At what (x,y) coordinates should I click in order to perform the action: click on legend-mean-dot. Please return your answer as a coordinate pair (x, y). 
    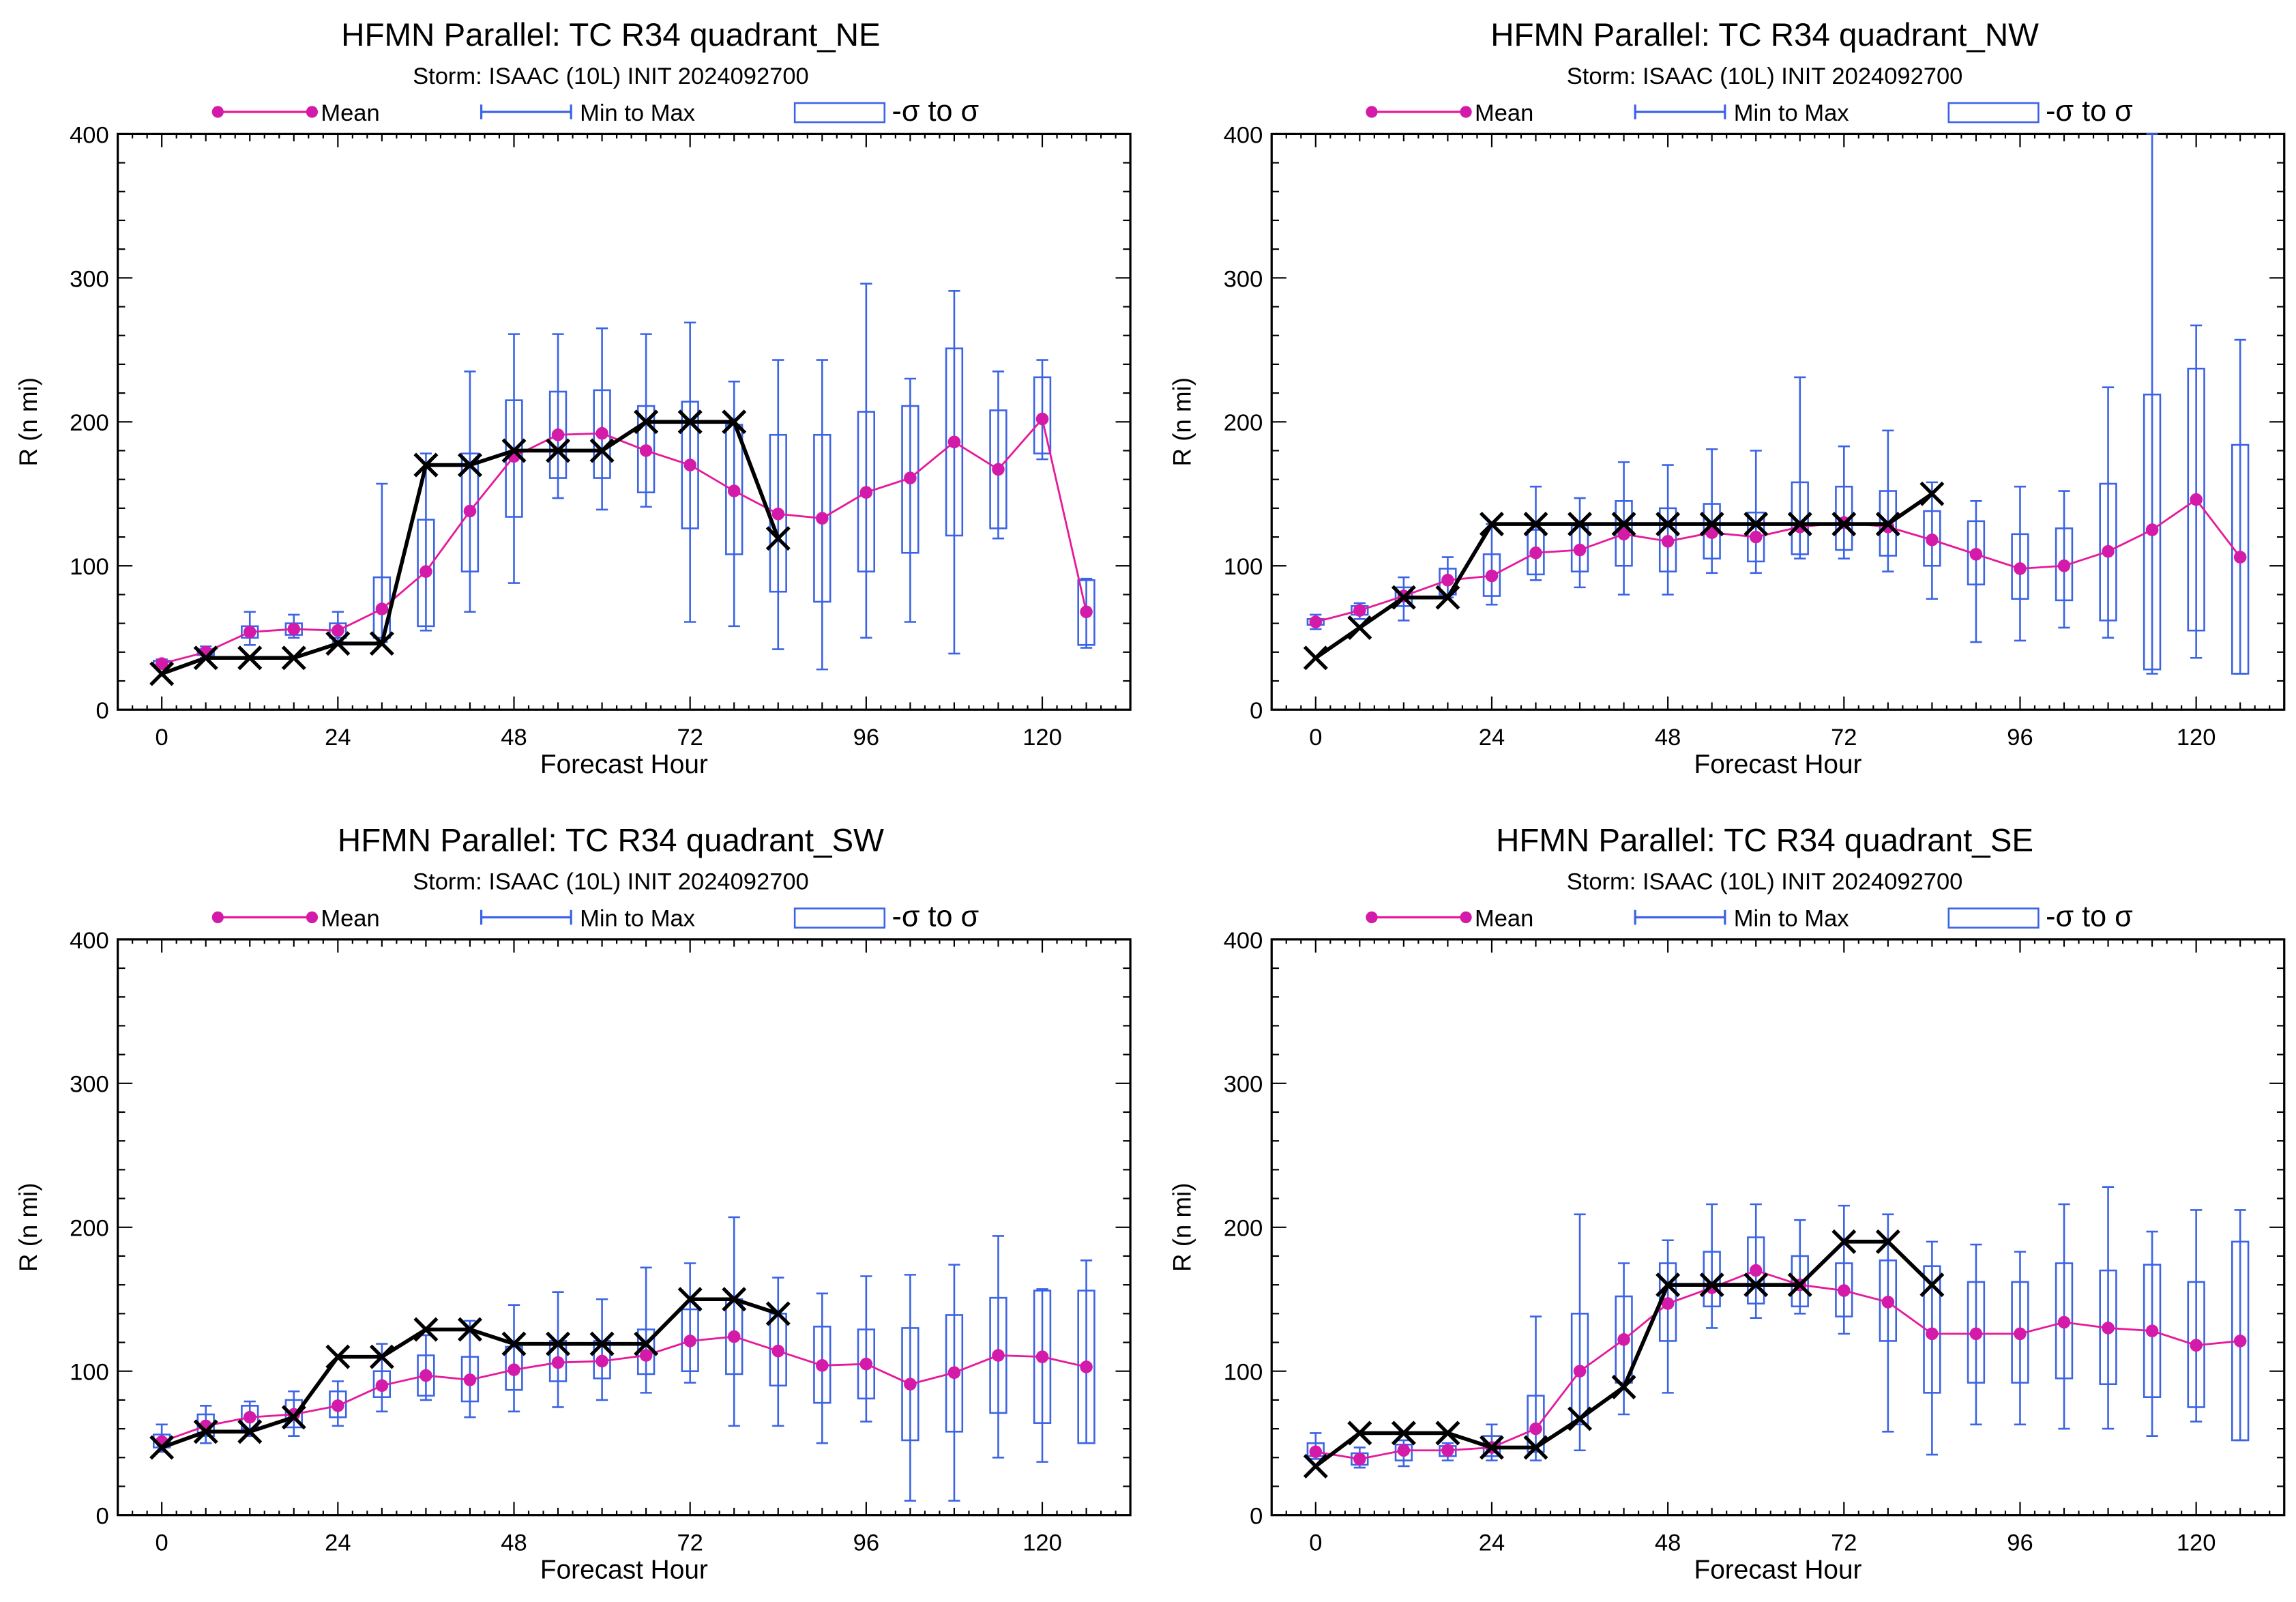
    Looking at the image, I should click on (218, 112).